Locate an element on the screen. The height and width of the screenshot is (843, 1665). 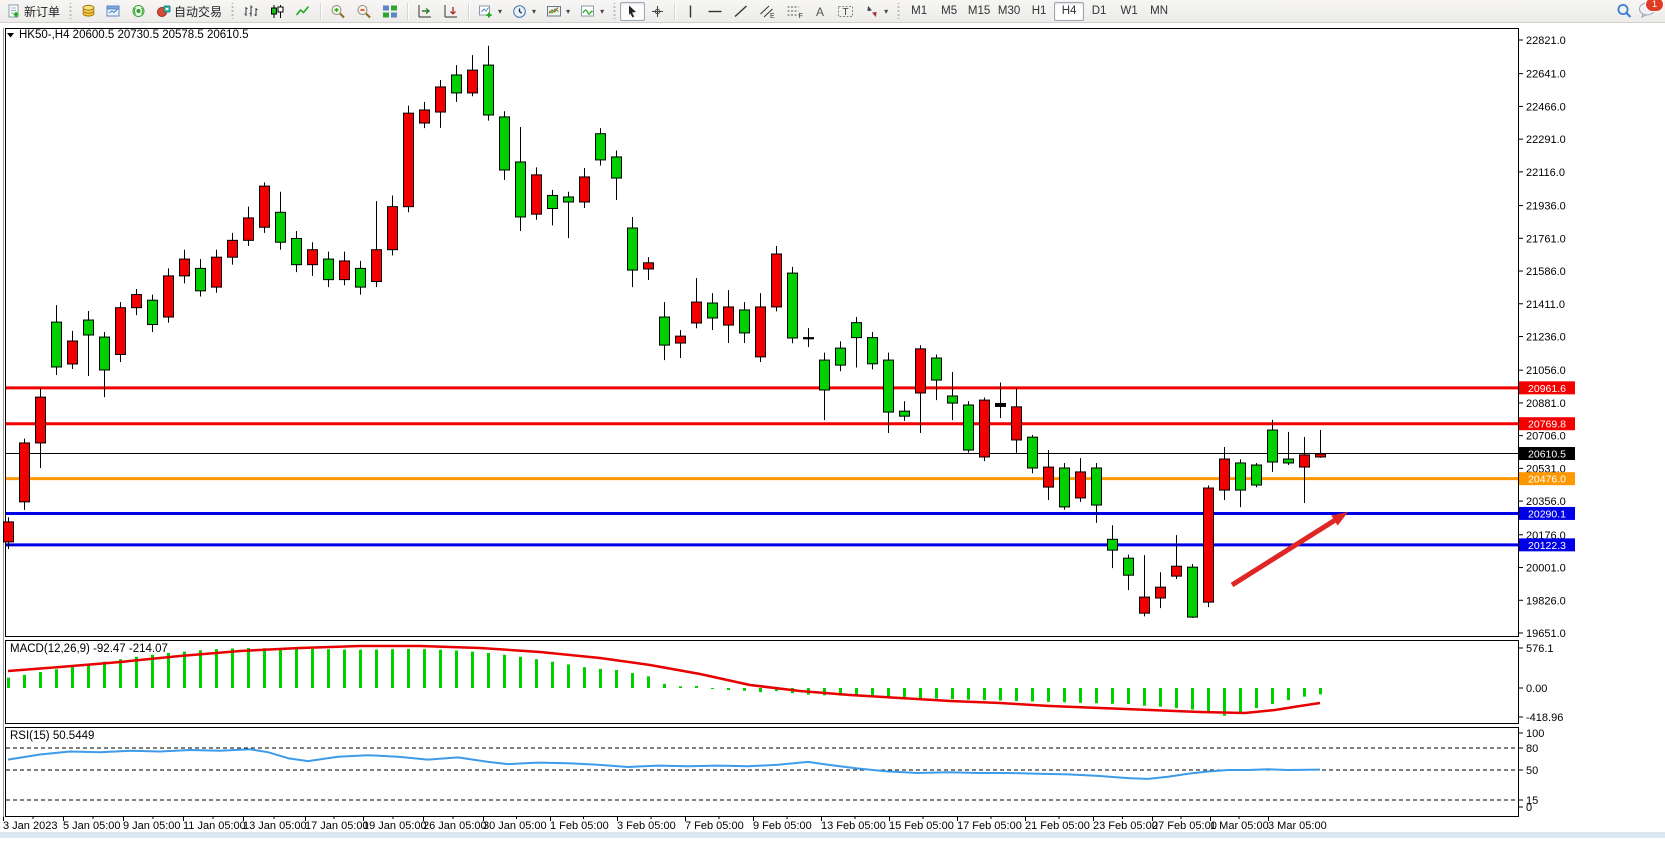
timeframe-M5: M5 is located at coordinates (949, 11).